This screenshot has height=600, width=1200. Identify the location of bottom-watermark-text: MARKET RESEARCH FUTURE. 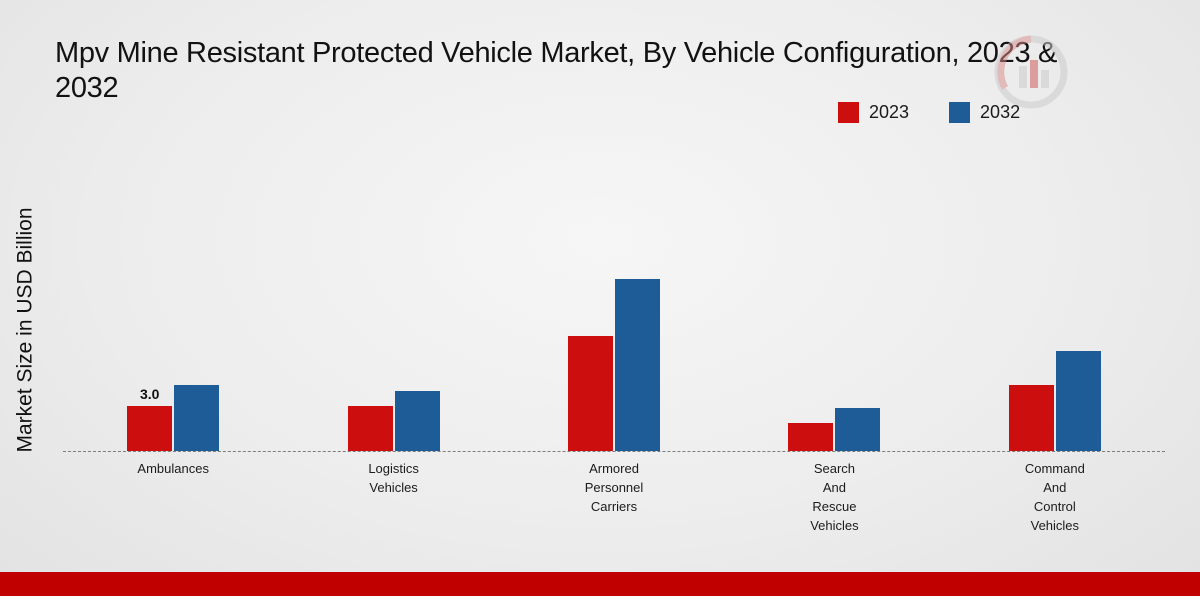
(600, 598).